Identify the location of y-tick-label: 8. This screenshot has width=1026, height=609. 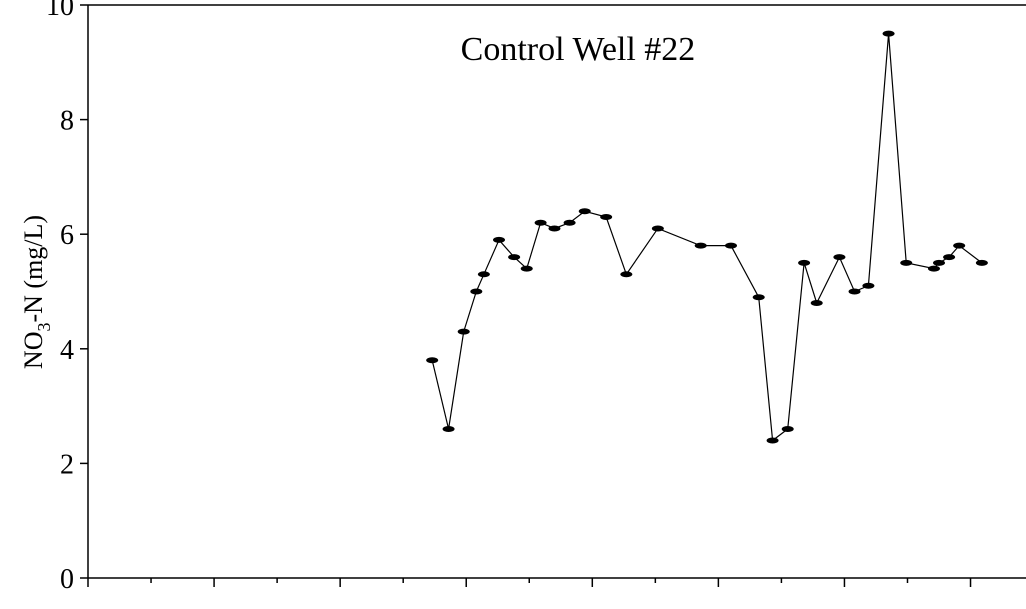
(67, 121).